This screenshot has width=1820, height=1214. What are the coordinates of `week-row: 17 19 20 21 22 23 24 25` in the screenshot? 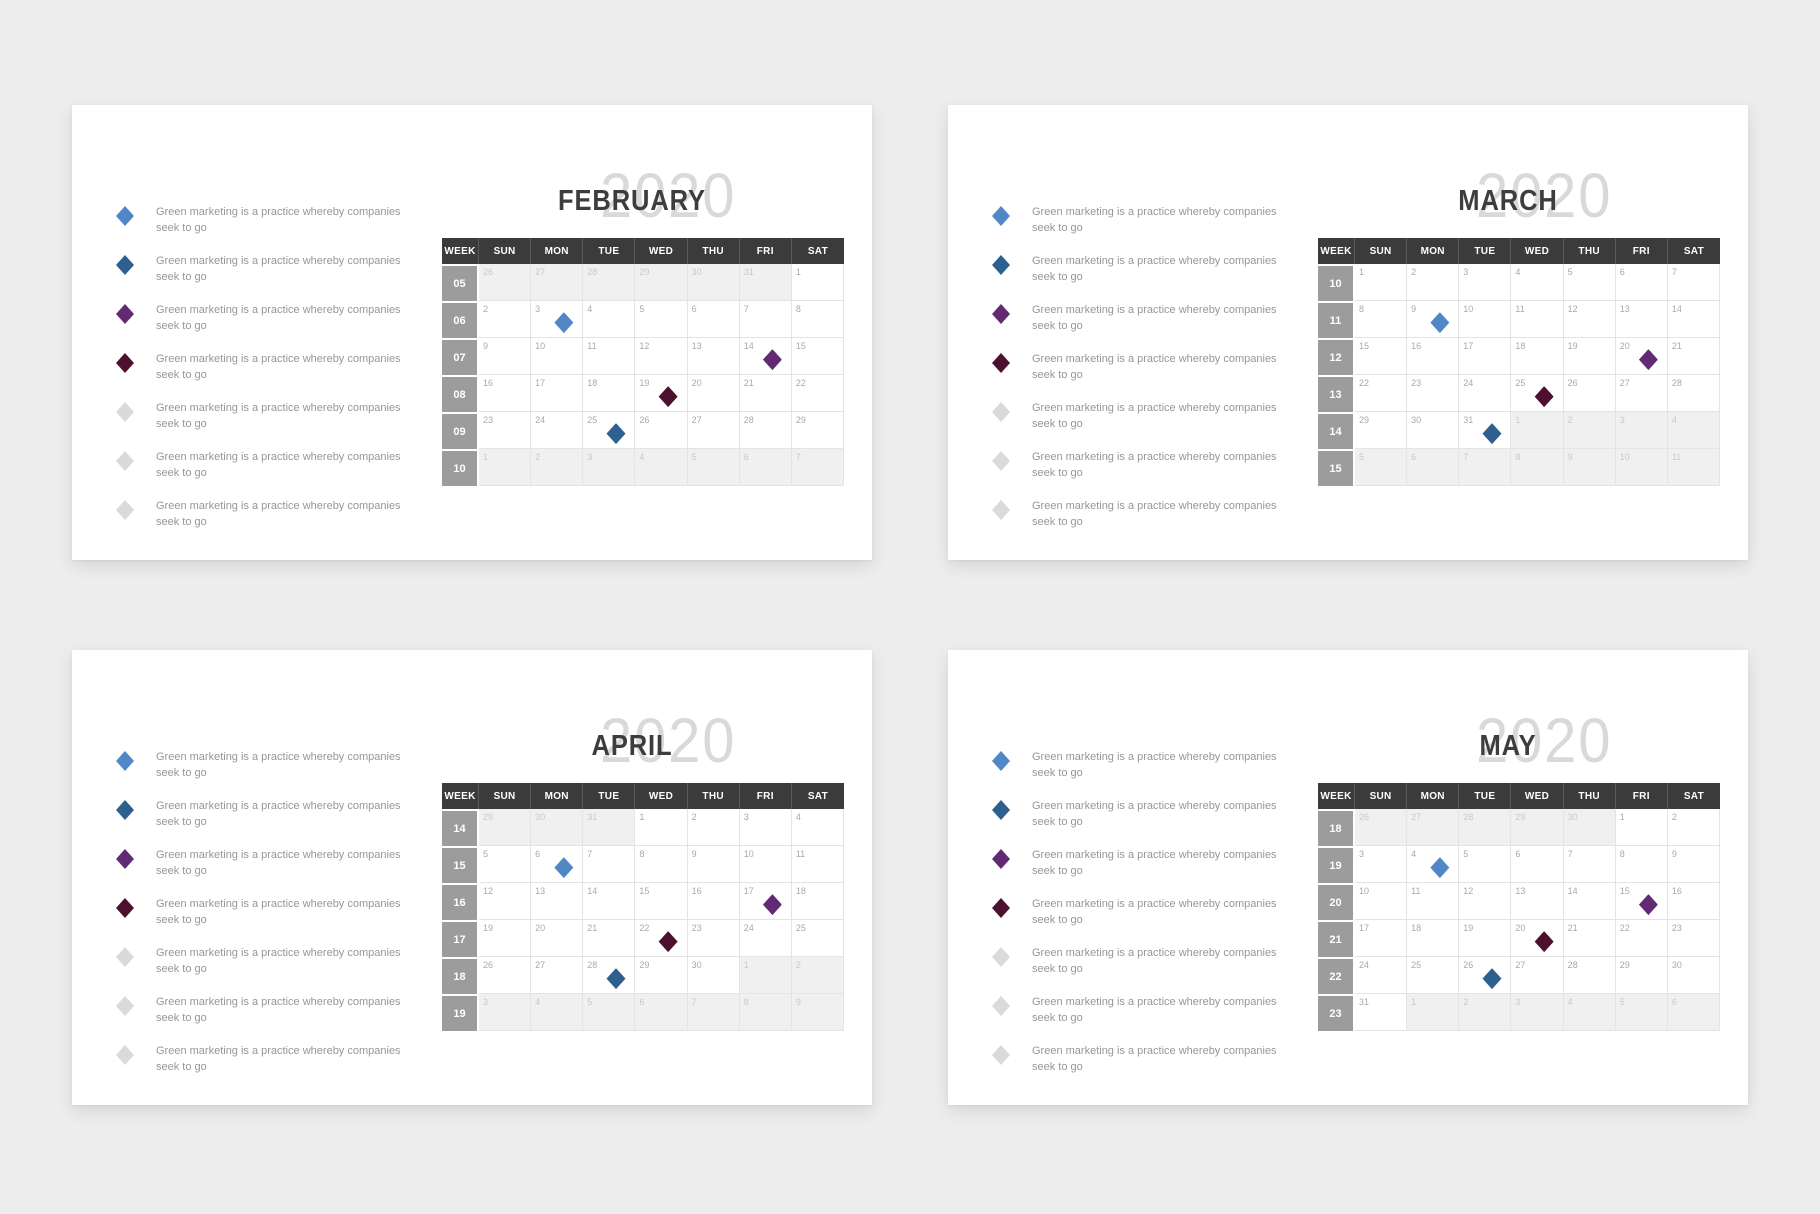 It's located at (643, 938).